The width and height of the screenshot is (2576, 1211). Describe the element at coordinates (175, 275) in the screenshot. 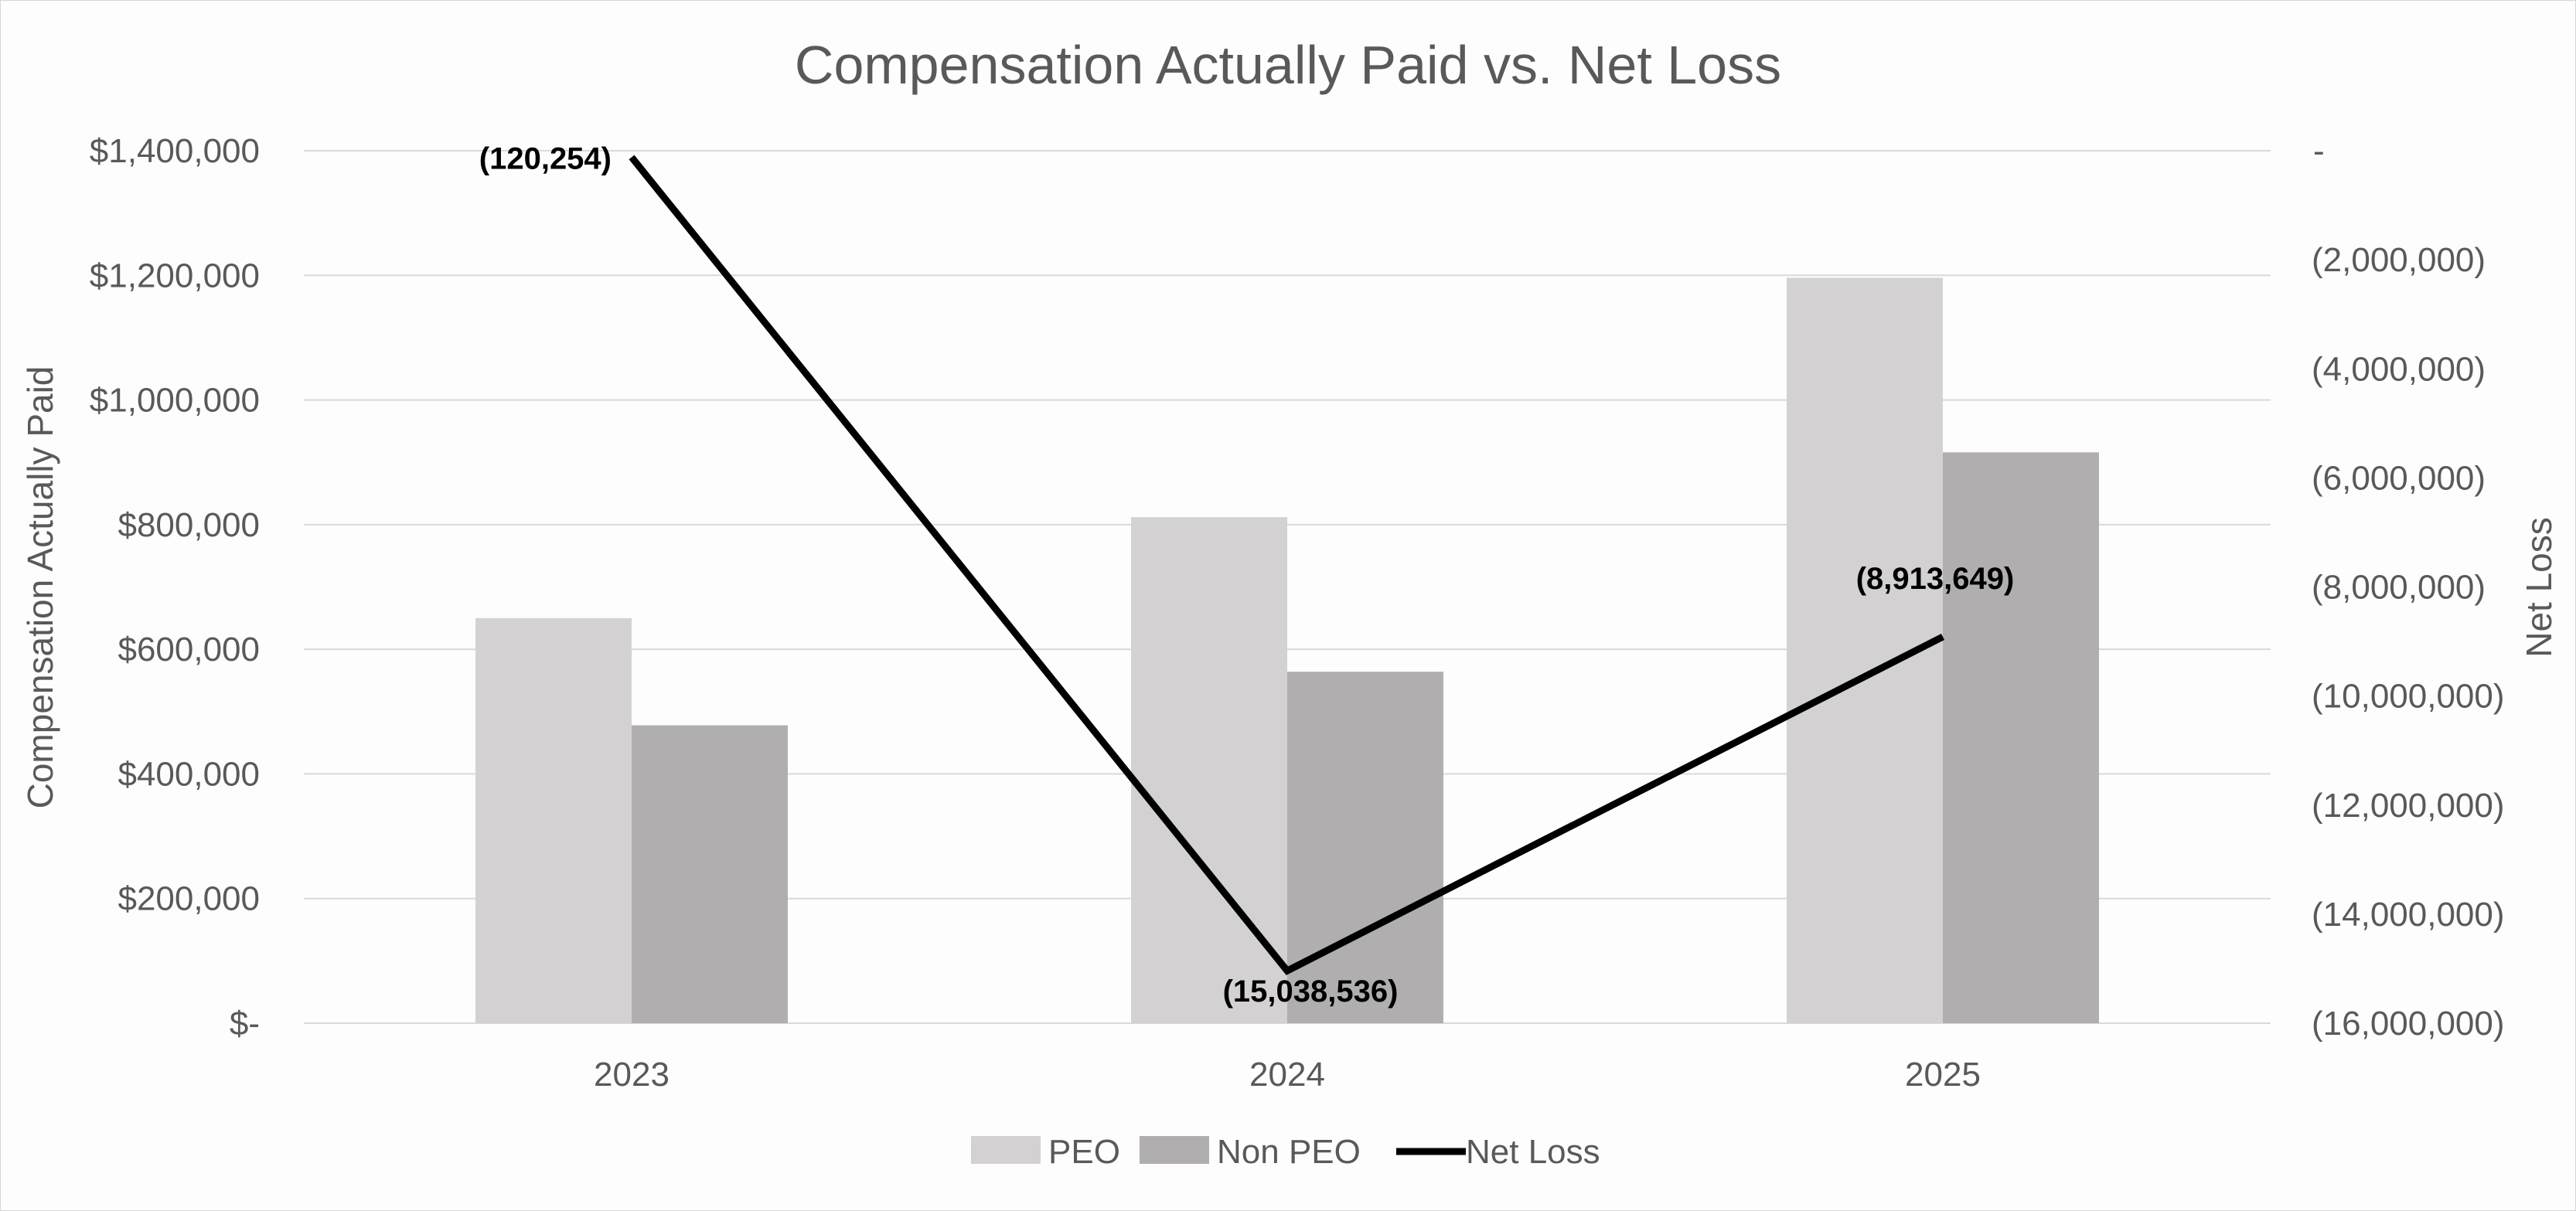

I see `y-tick-label: $1,200,000` at that location.